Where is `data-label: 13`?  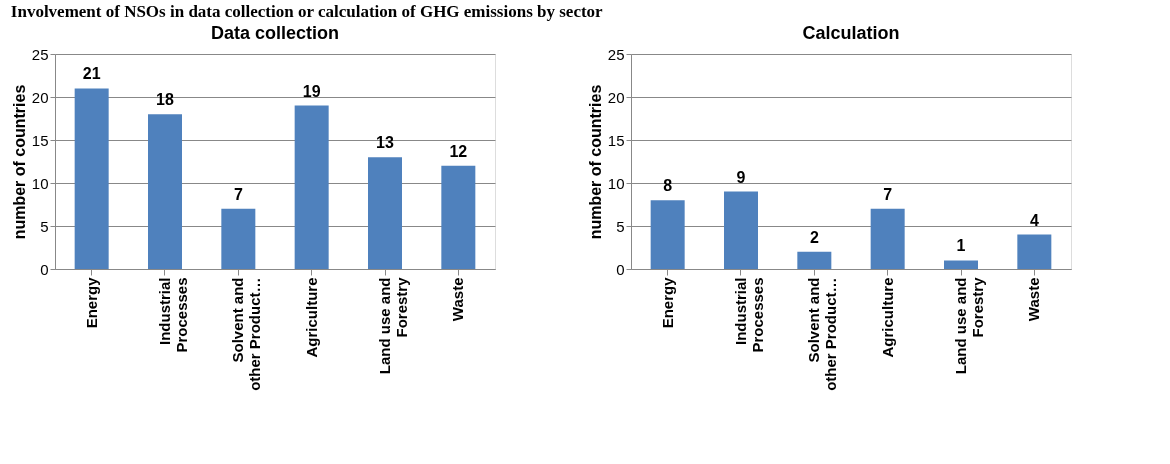 data-label: 13 is located at coordinates (385, 143).